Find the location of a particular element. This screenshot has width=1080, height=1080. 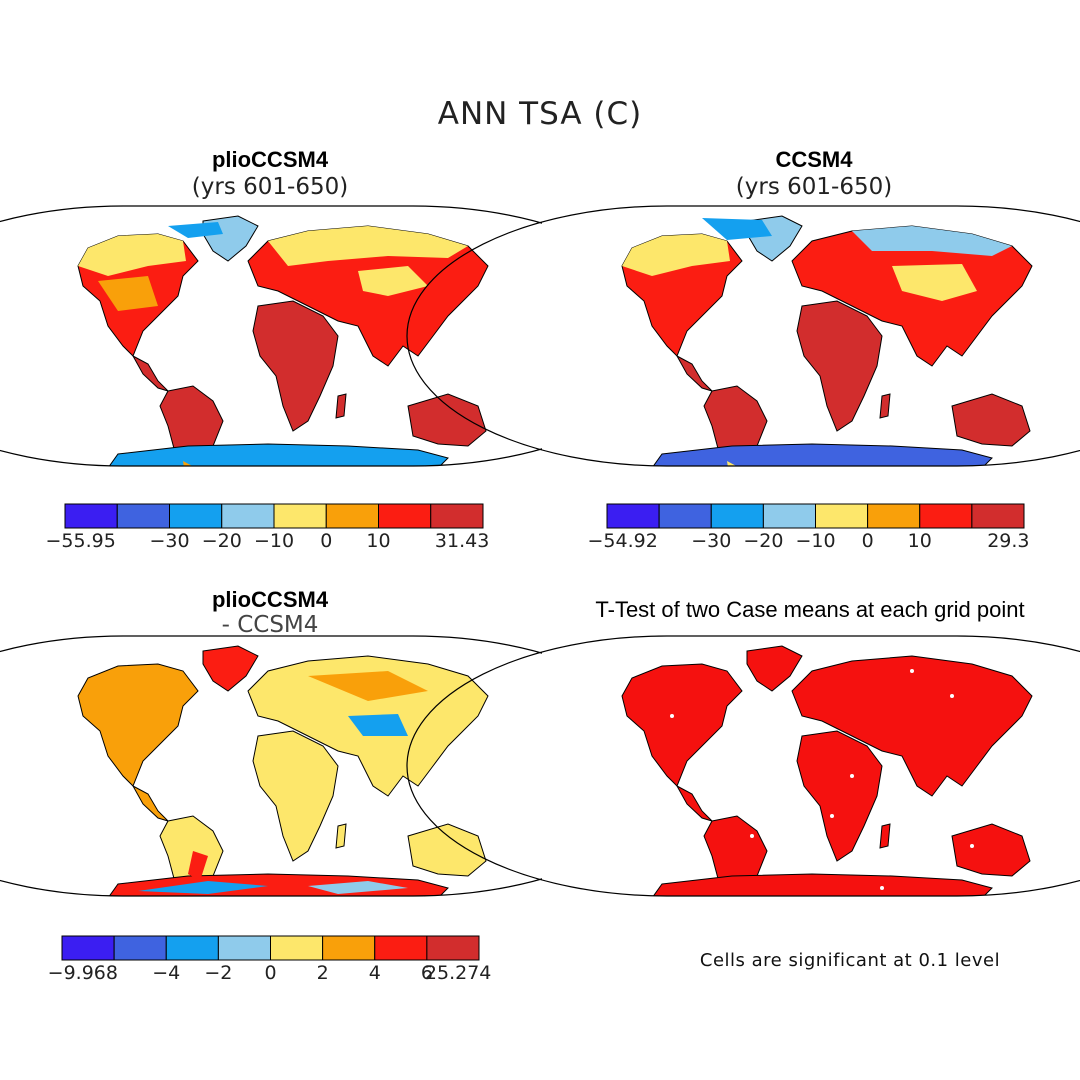

colorbar-plio: −55.95 −30 −20 −10 0 10 31.43 is located at coordinates (267, 527).